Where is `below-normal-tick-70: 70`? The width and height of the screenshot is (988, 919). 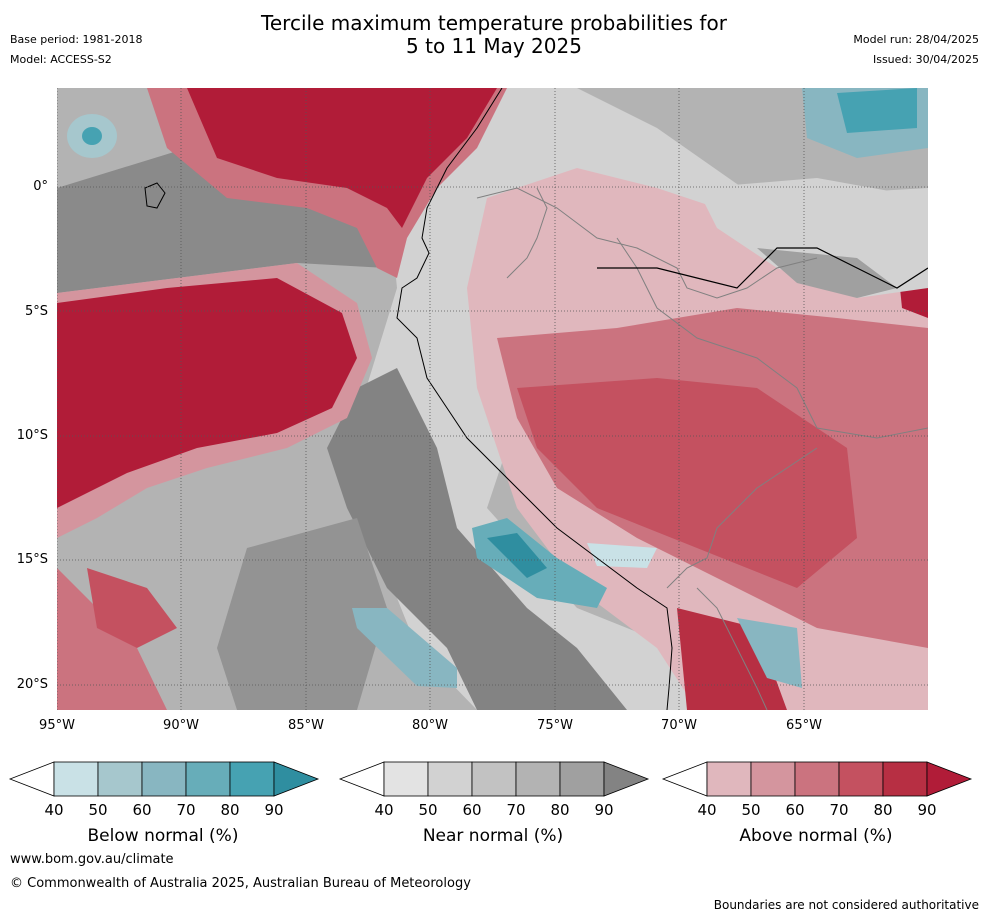
below-normal-tick-70: 70 is located at coordinates (186, 810).